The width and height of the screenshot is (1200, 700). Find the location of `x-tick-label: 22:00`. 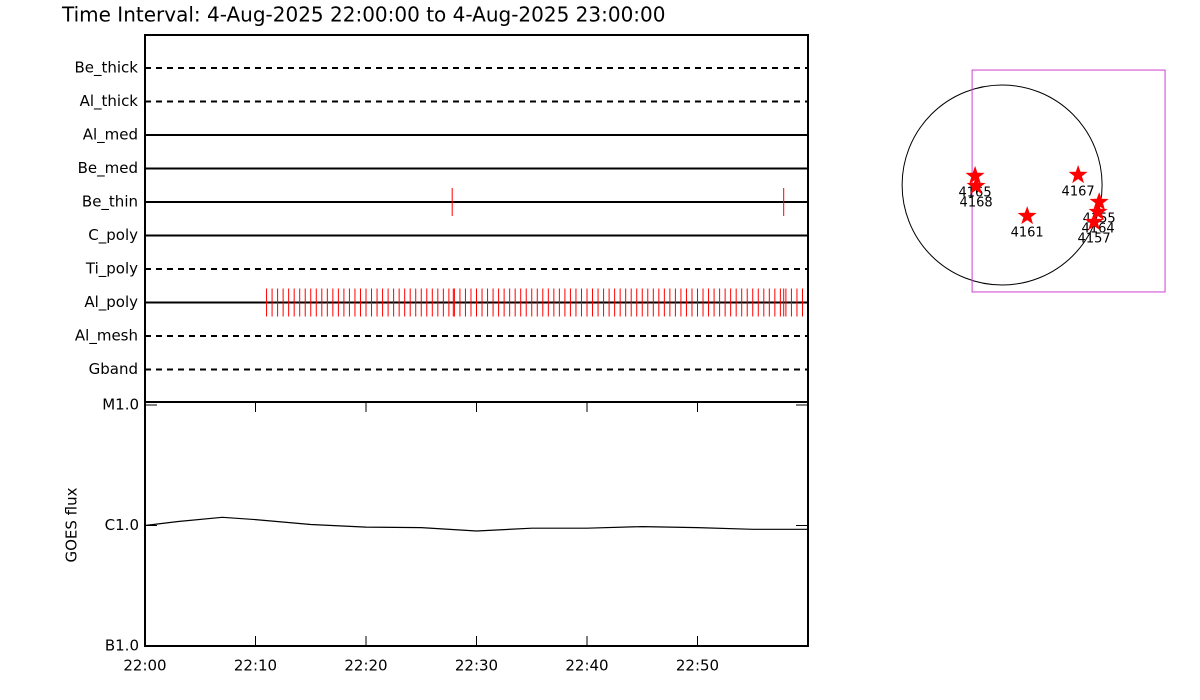

x-tick-label: 22:00 is located at coordinates (144, 666).